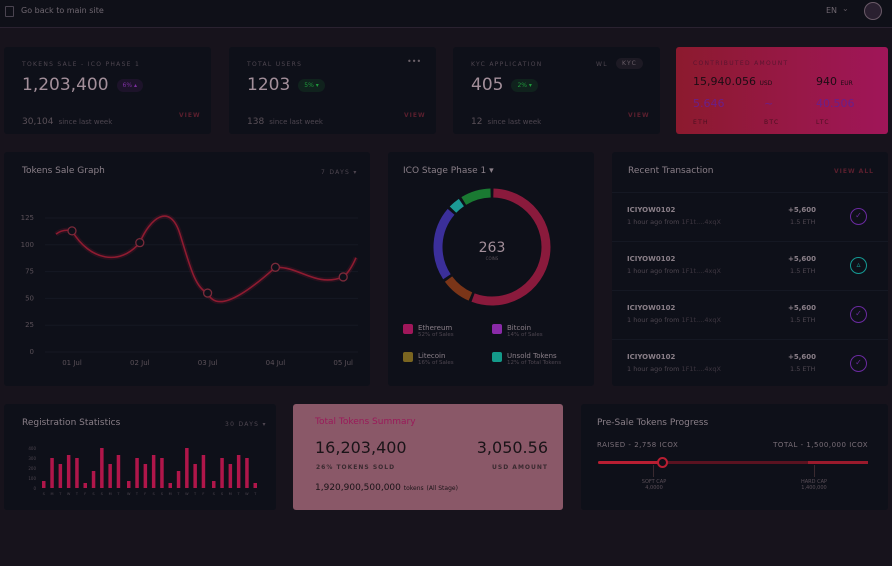 The height and width of the screenshot is (566, 892). What do you see at coordinates (832, 10) in the screenshot?
I see `language-select: EN` at bounding box center [832, 10].